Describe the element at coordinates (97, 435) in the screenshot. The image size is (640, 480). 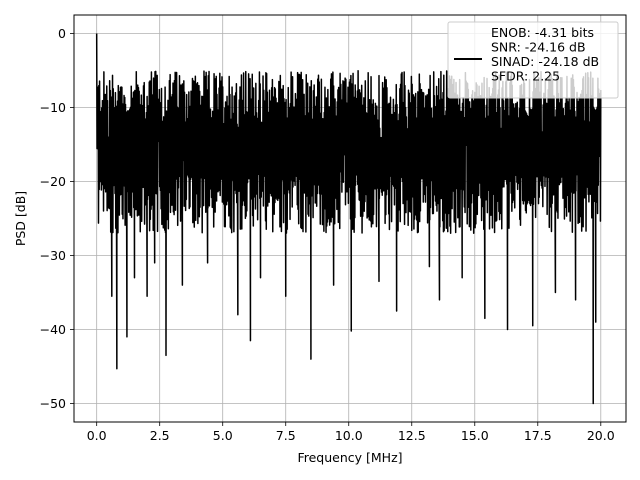
I see `x-tick-label: 0.0` at that location.